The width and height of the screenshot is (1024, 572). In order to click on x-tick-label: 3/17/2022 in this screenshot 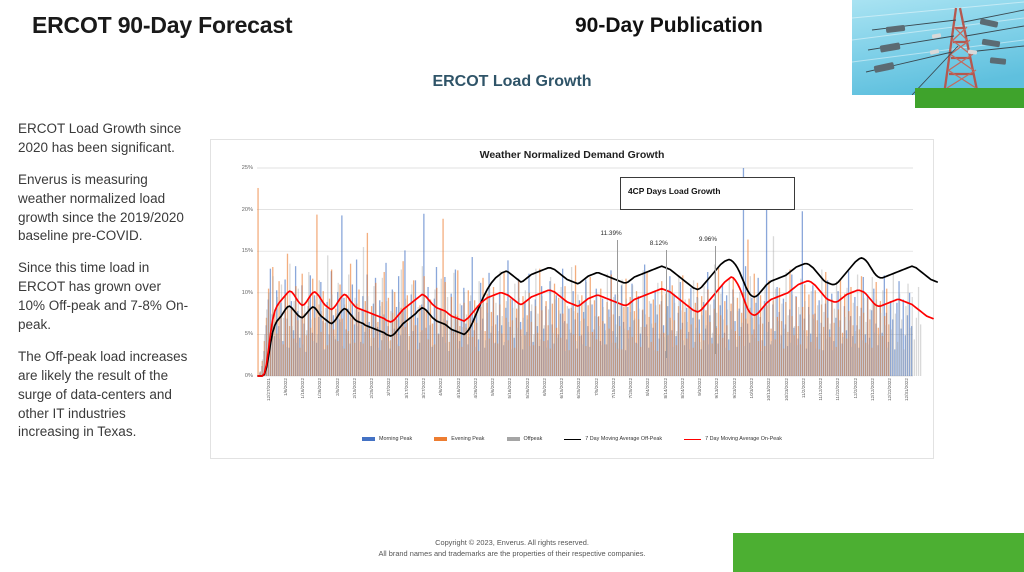, I will do `click(406, 388)`.